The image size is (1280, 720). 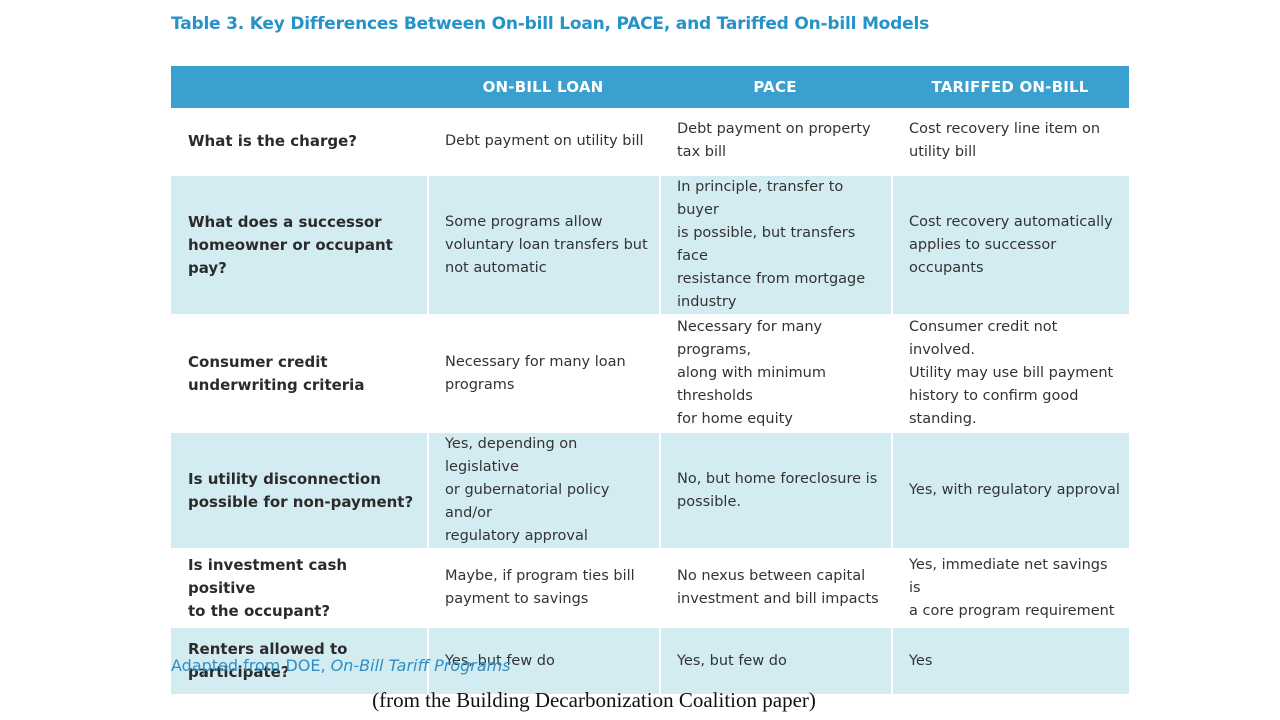 What do you see at coordinates (276, 373) in the screenshot?
I see `row-question: Consumer credit underwriting criteria` at bounding box center [276, 373].